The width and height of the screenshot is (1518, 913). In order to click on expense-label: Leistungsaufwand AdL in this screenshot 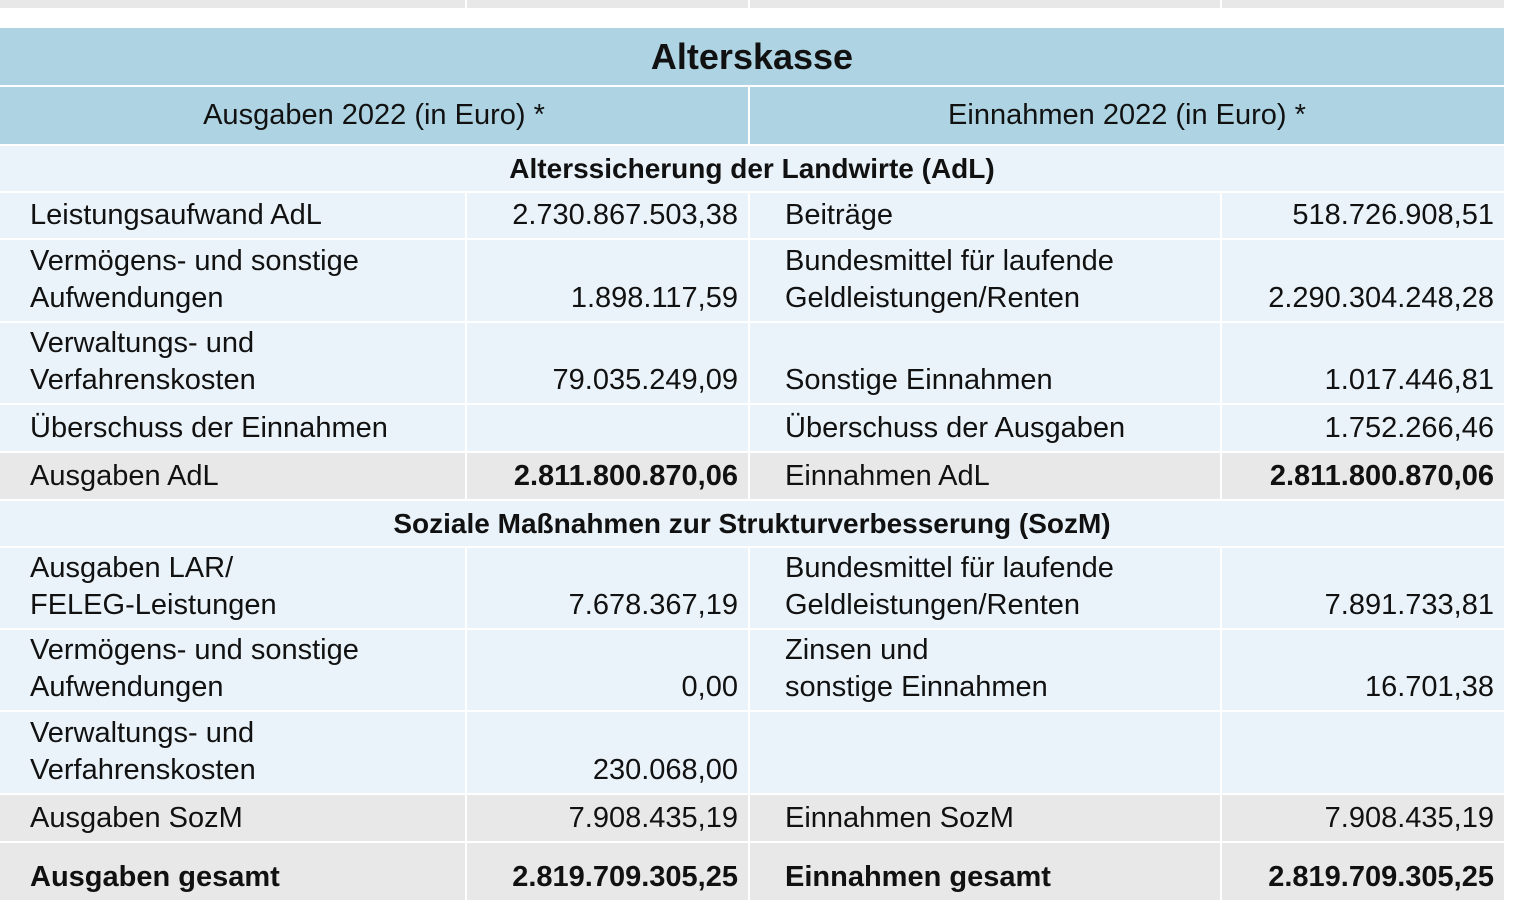, I will do `click(232, 215)`.